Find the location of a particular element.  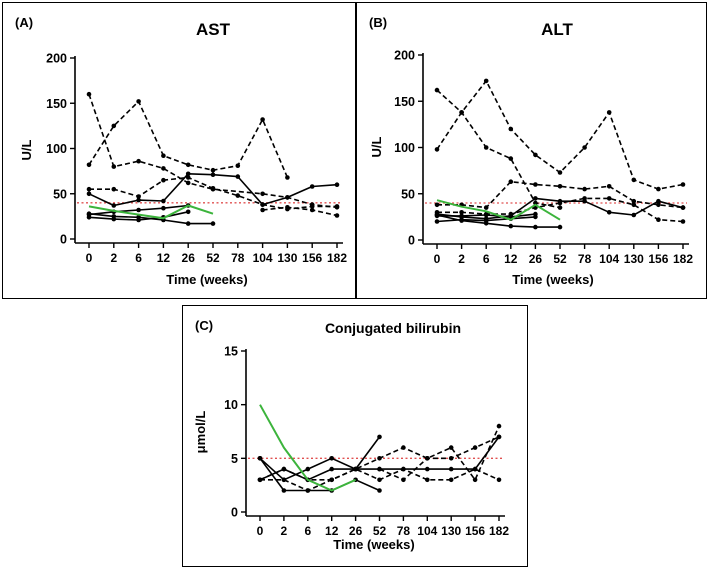

panel-letter: (C) is located at coordinates (204, 325).